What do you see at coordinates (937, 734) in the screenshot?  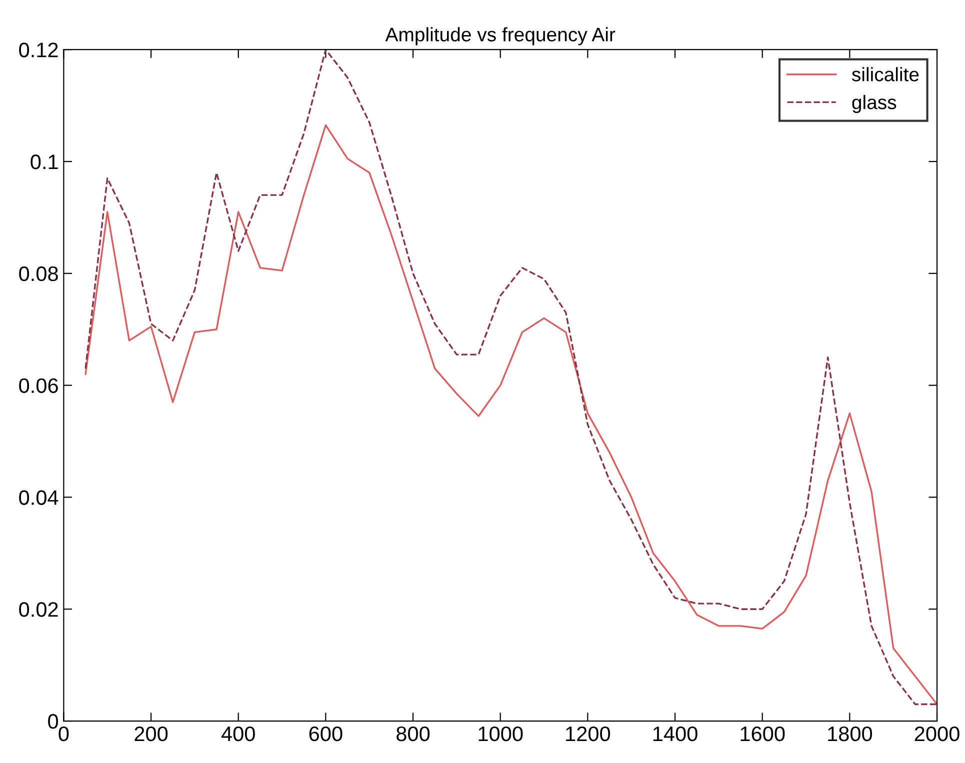 I see `x-tick-label: 2000` at bounding box center [937, 734].